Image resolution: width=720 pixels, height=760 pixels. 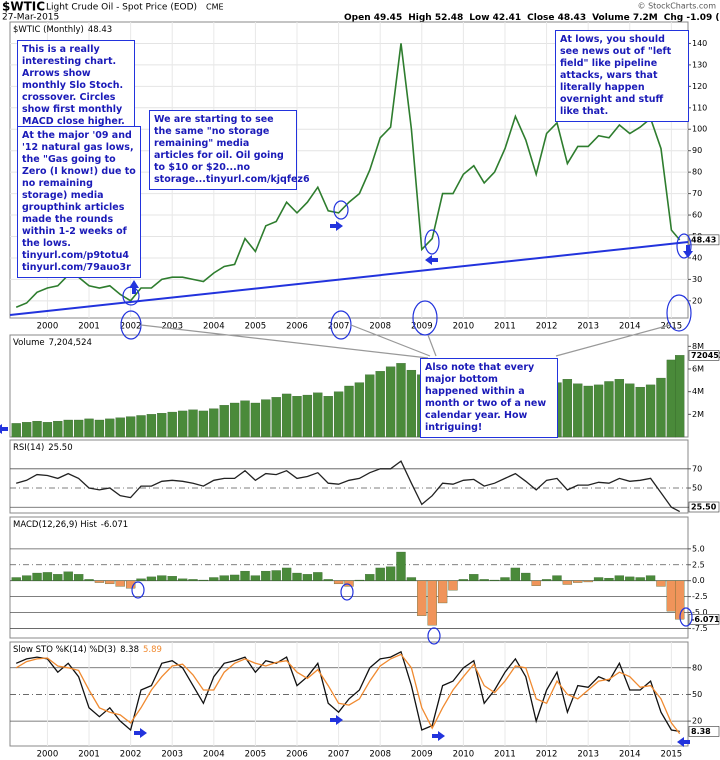 What do you see at coordinates (625, 18) in the screenshot?
I see `stat: Volume 7.2M` at bounding box center [625, 18].